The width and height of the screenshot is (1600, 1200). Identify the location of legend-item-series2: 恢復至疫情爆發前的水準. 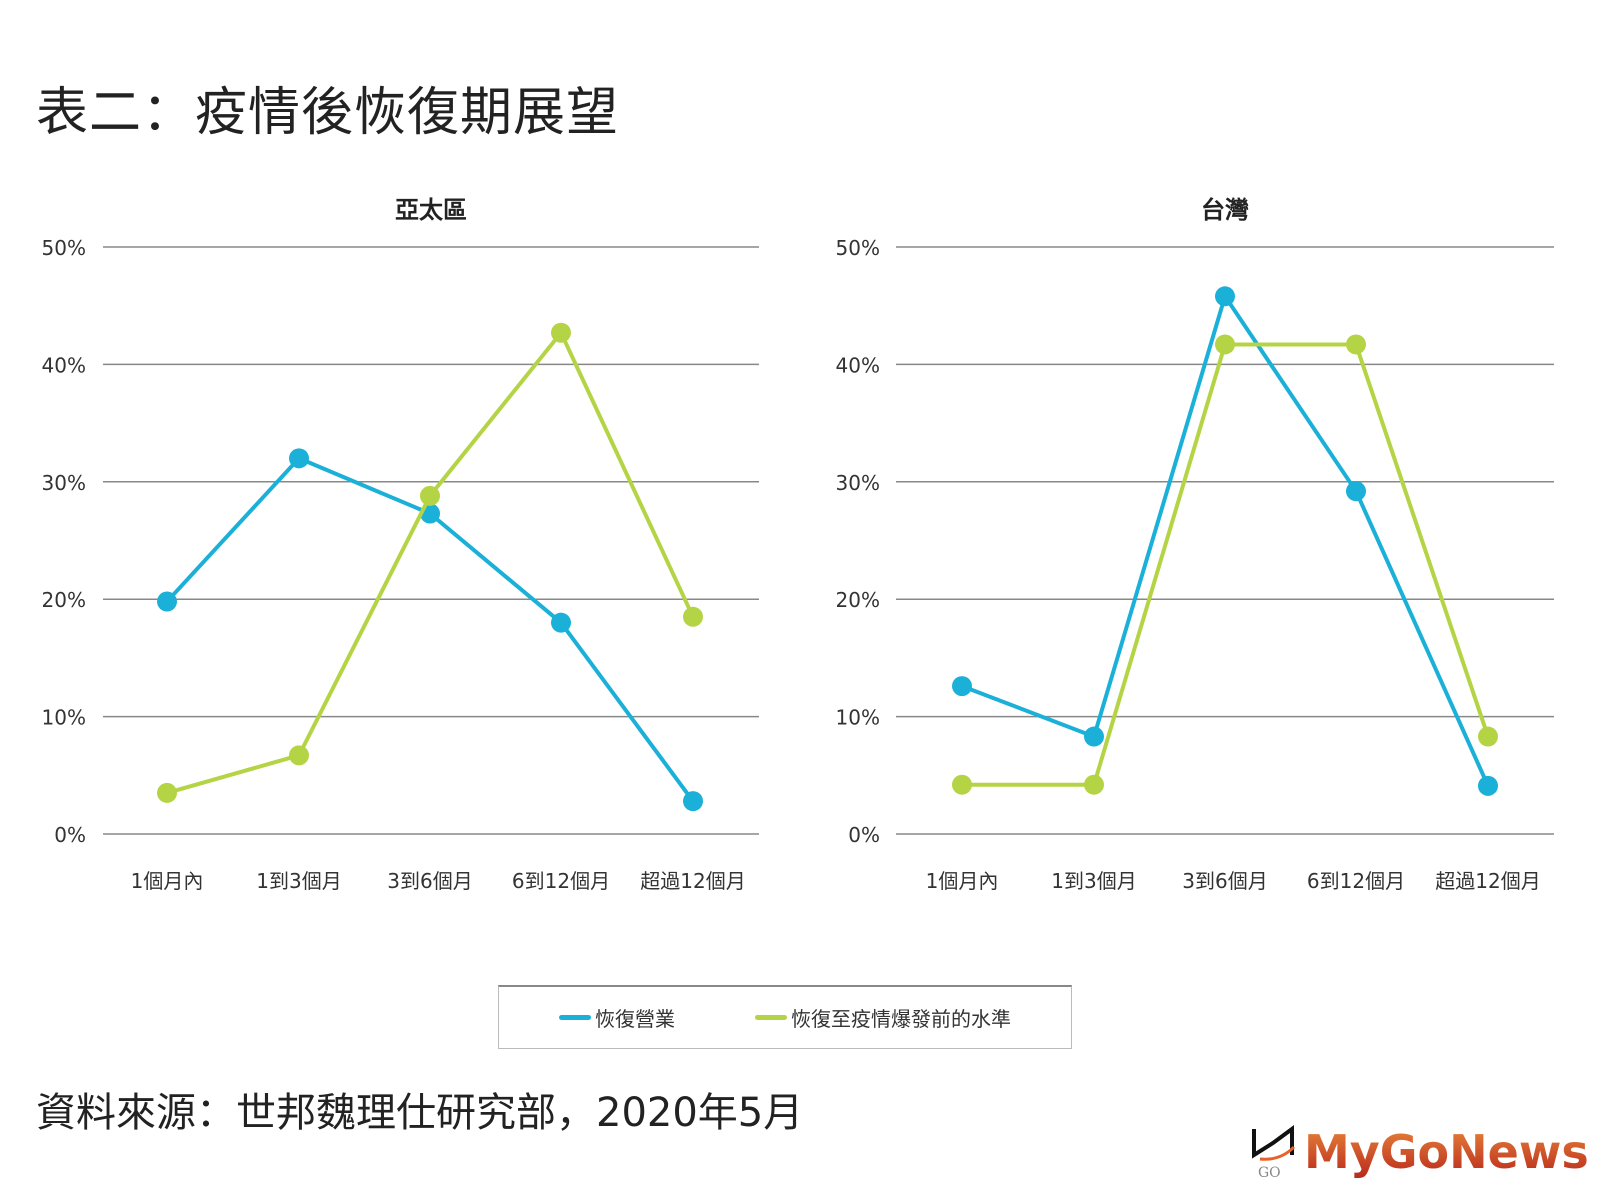
(883, 1017).